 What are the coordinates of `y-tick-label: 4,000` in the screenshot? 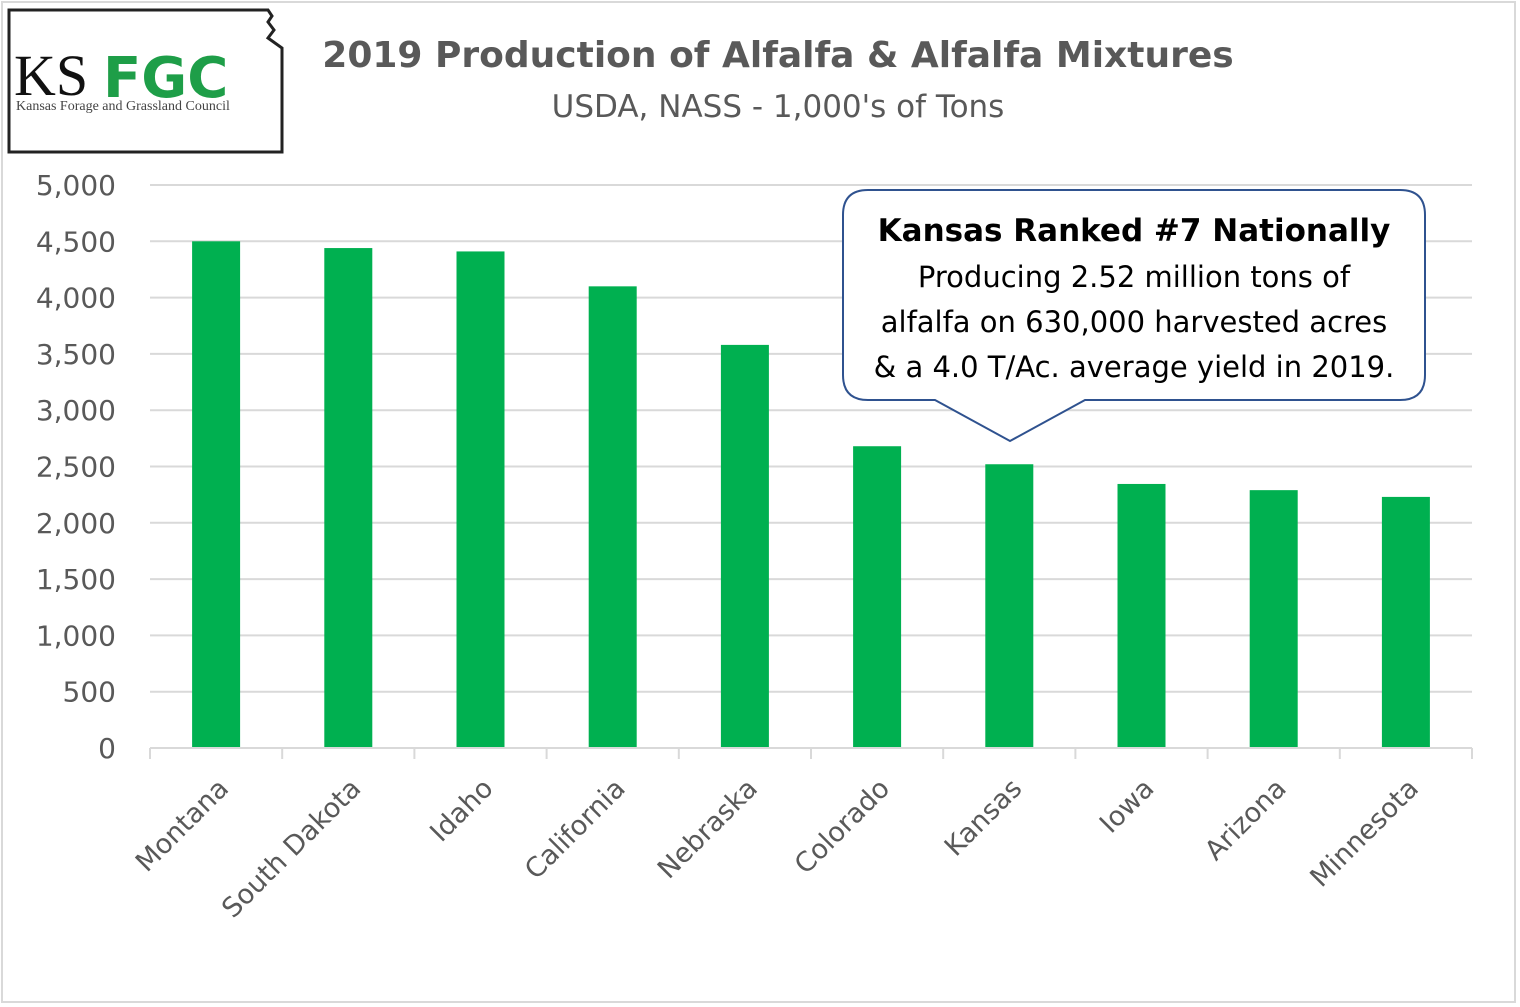 It's located at (76, 298).